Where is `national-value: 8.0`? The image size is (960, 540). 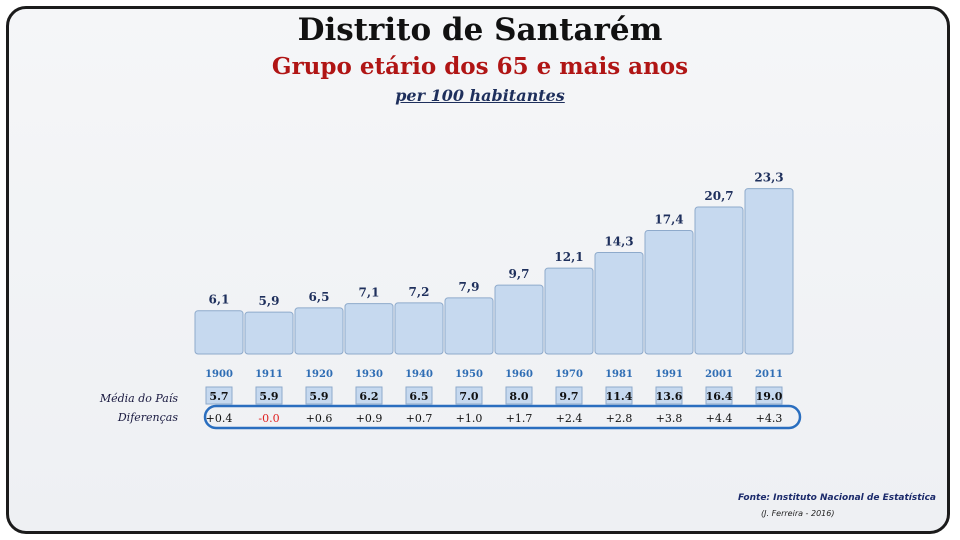
national-value: 8.0 is located at coordinates (518, 396).